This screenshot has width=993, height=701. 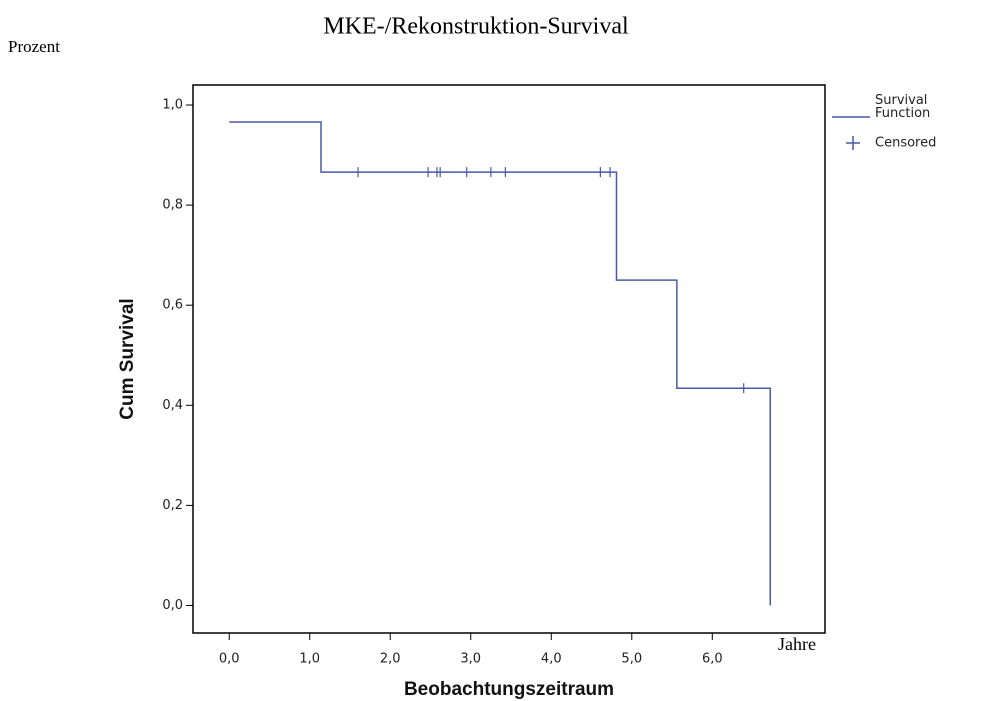 What do you see at coordinates (127, 358) in the screenshot?
I see `y-axis-label: Cum Survival` at bounding box center [127, 358].